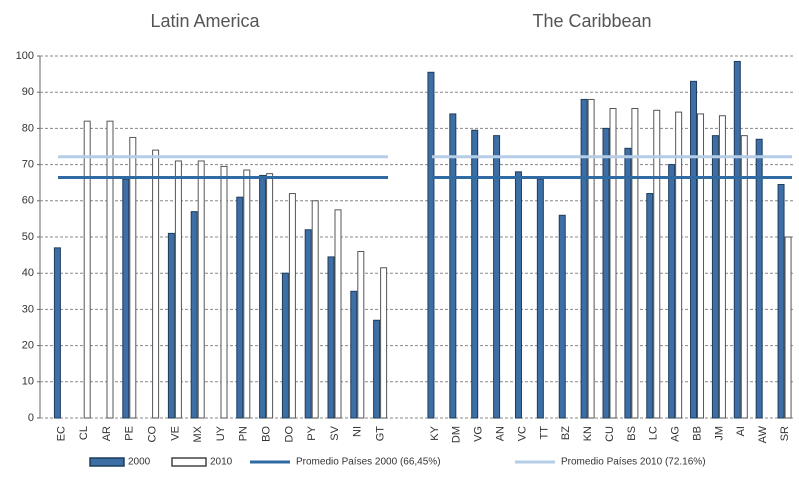 This screenshot has height=499, width=799. Describe the element at coordinates (28, 346) in the screenshot. I see `y-tick-label: 20` at that location.